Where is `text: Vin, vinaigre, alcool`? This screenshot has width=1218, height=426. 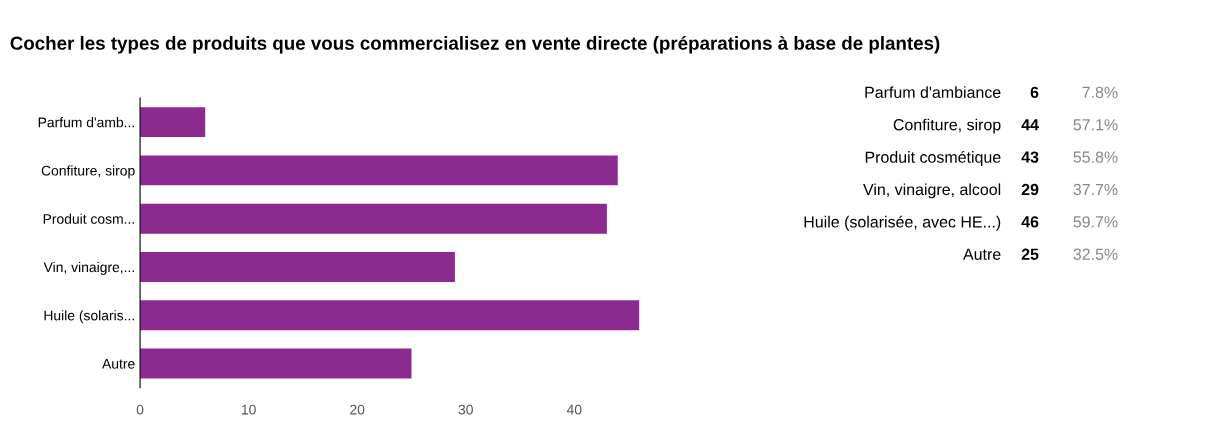
text: Vin, vinaigre, alcool is located at coordinates (932, 191).